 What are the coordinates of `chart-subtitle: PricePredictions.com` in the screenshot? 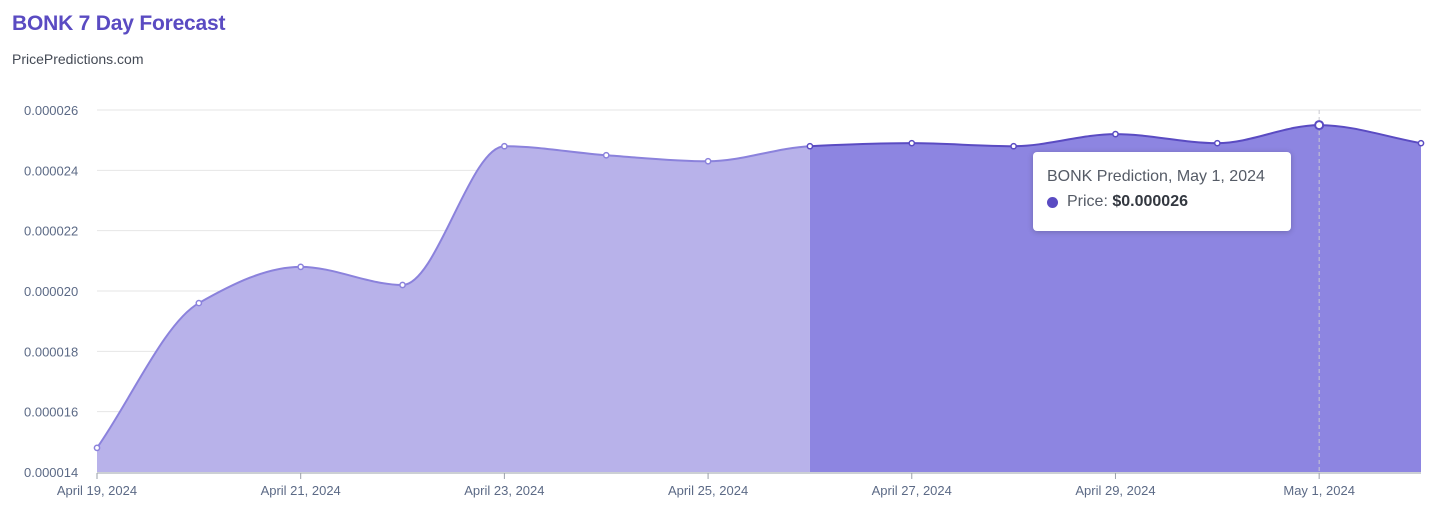 It's located at (78, 59).